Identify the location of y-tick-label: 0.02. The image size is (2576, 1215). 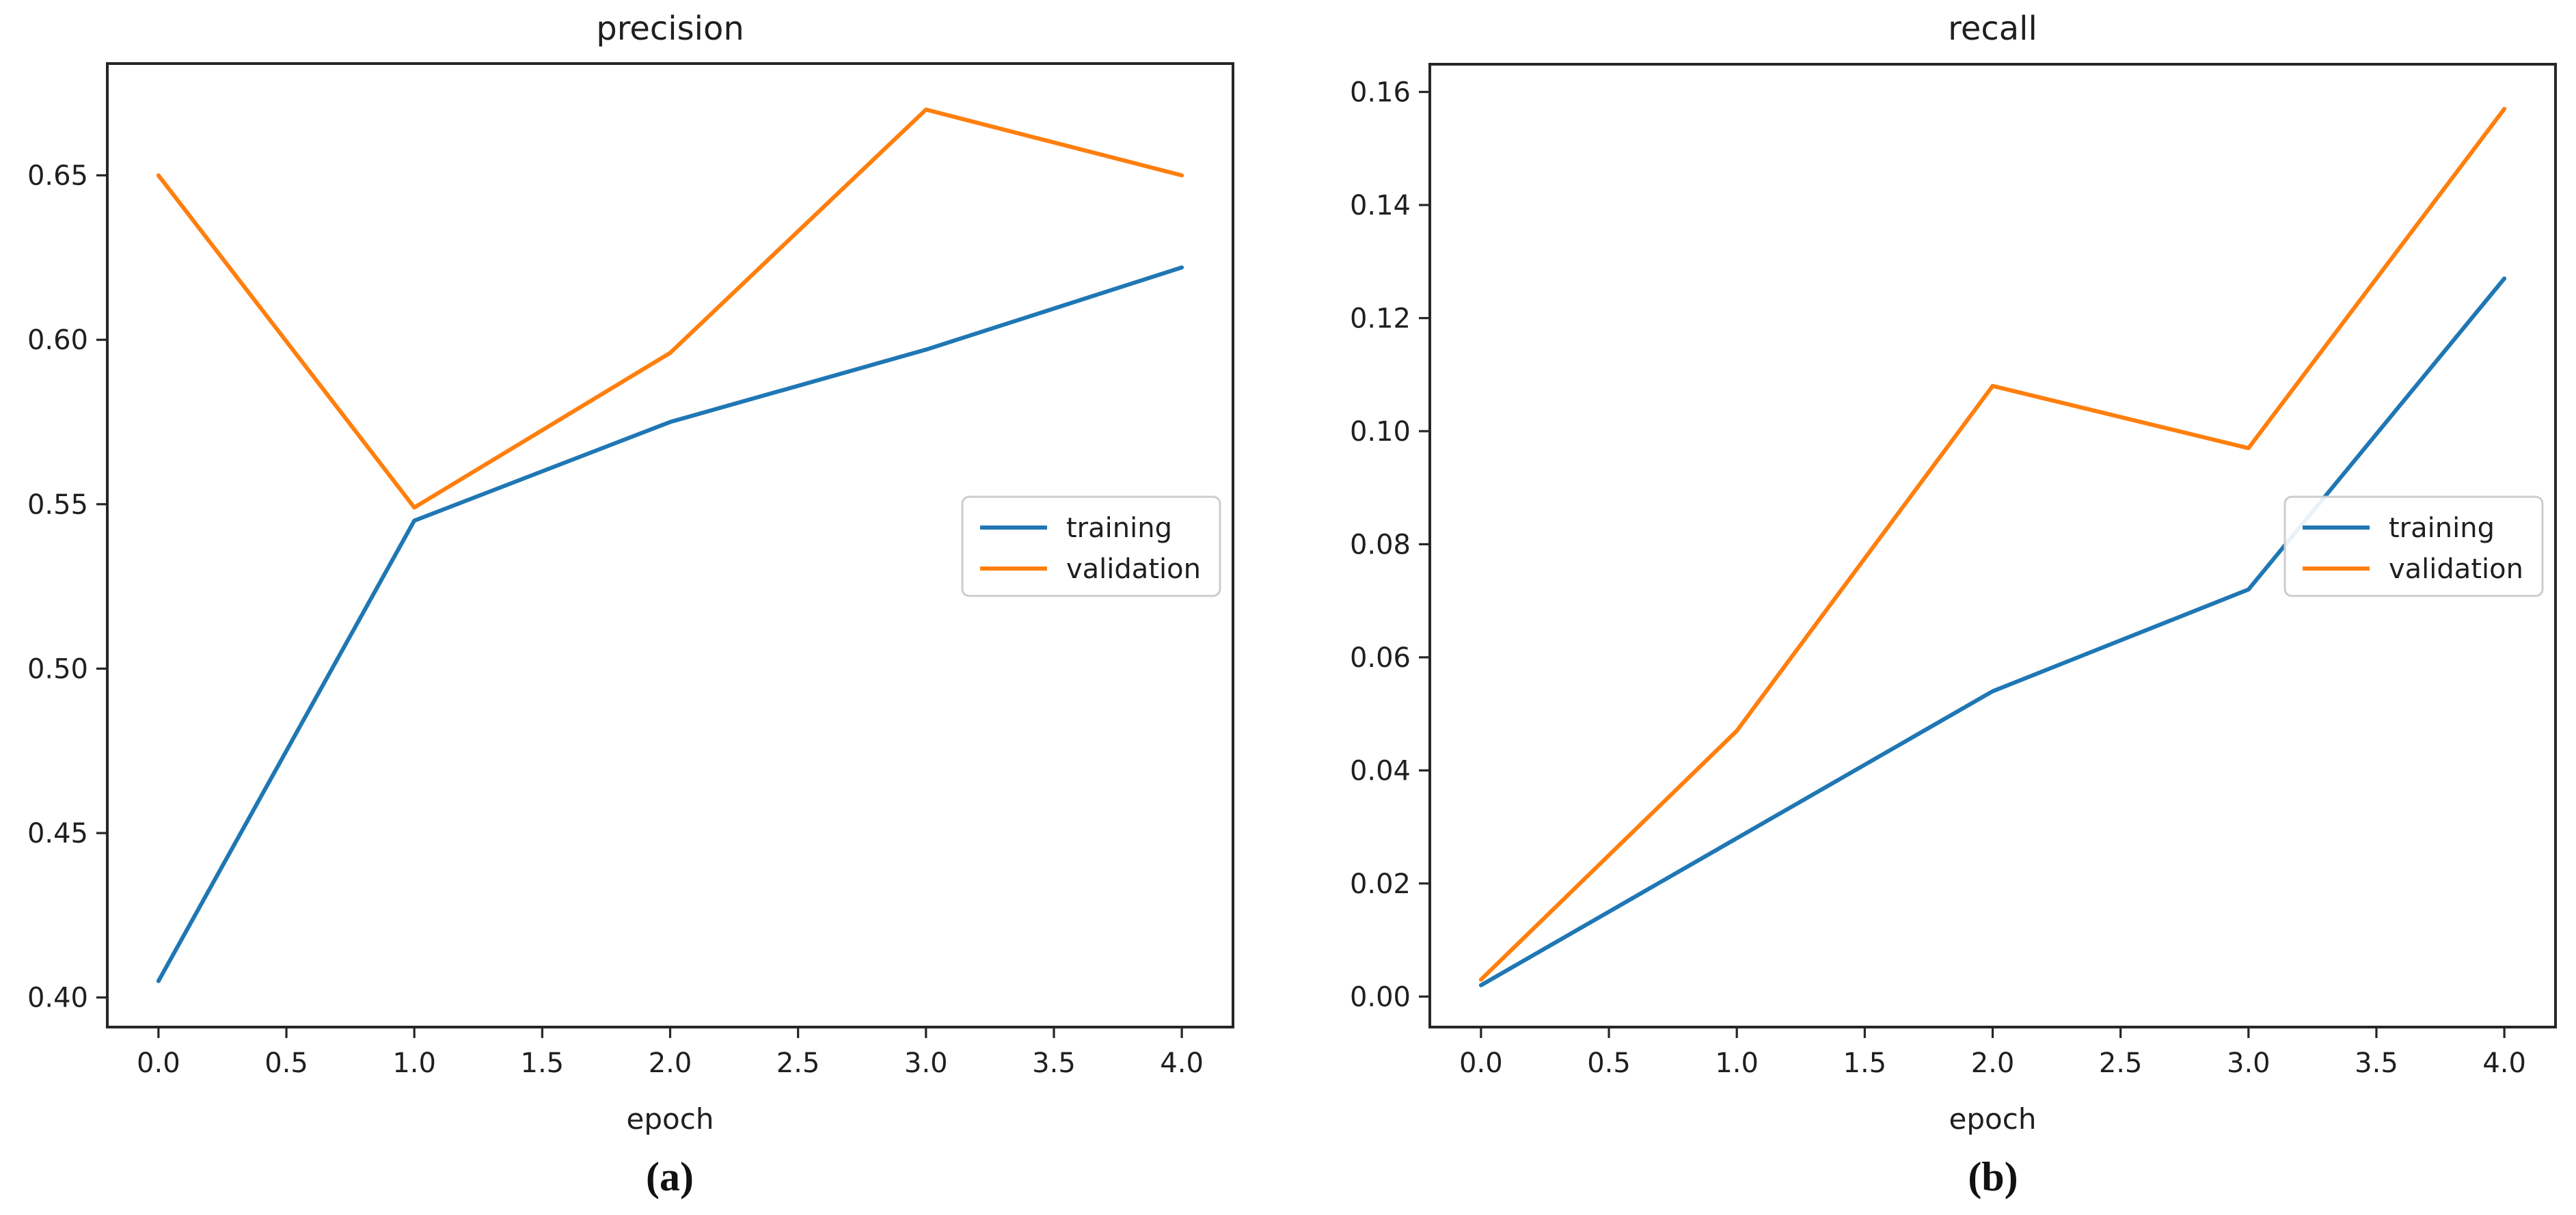
(1381, 885).